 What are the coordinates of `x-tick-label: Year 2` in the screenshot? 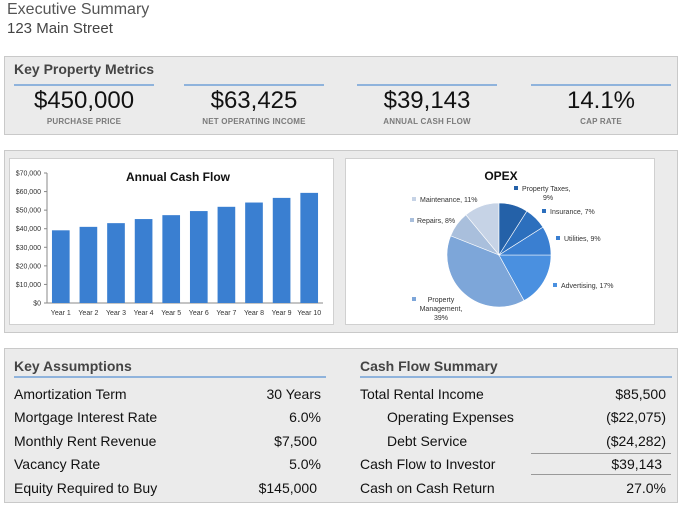 It's located at (88, 313).